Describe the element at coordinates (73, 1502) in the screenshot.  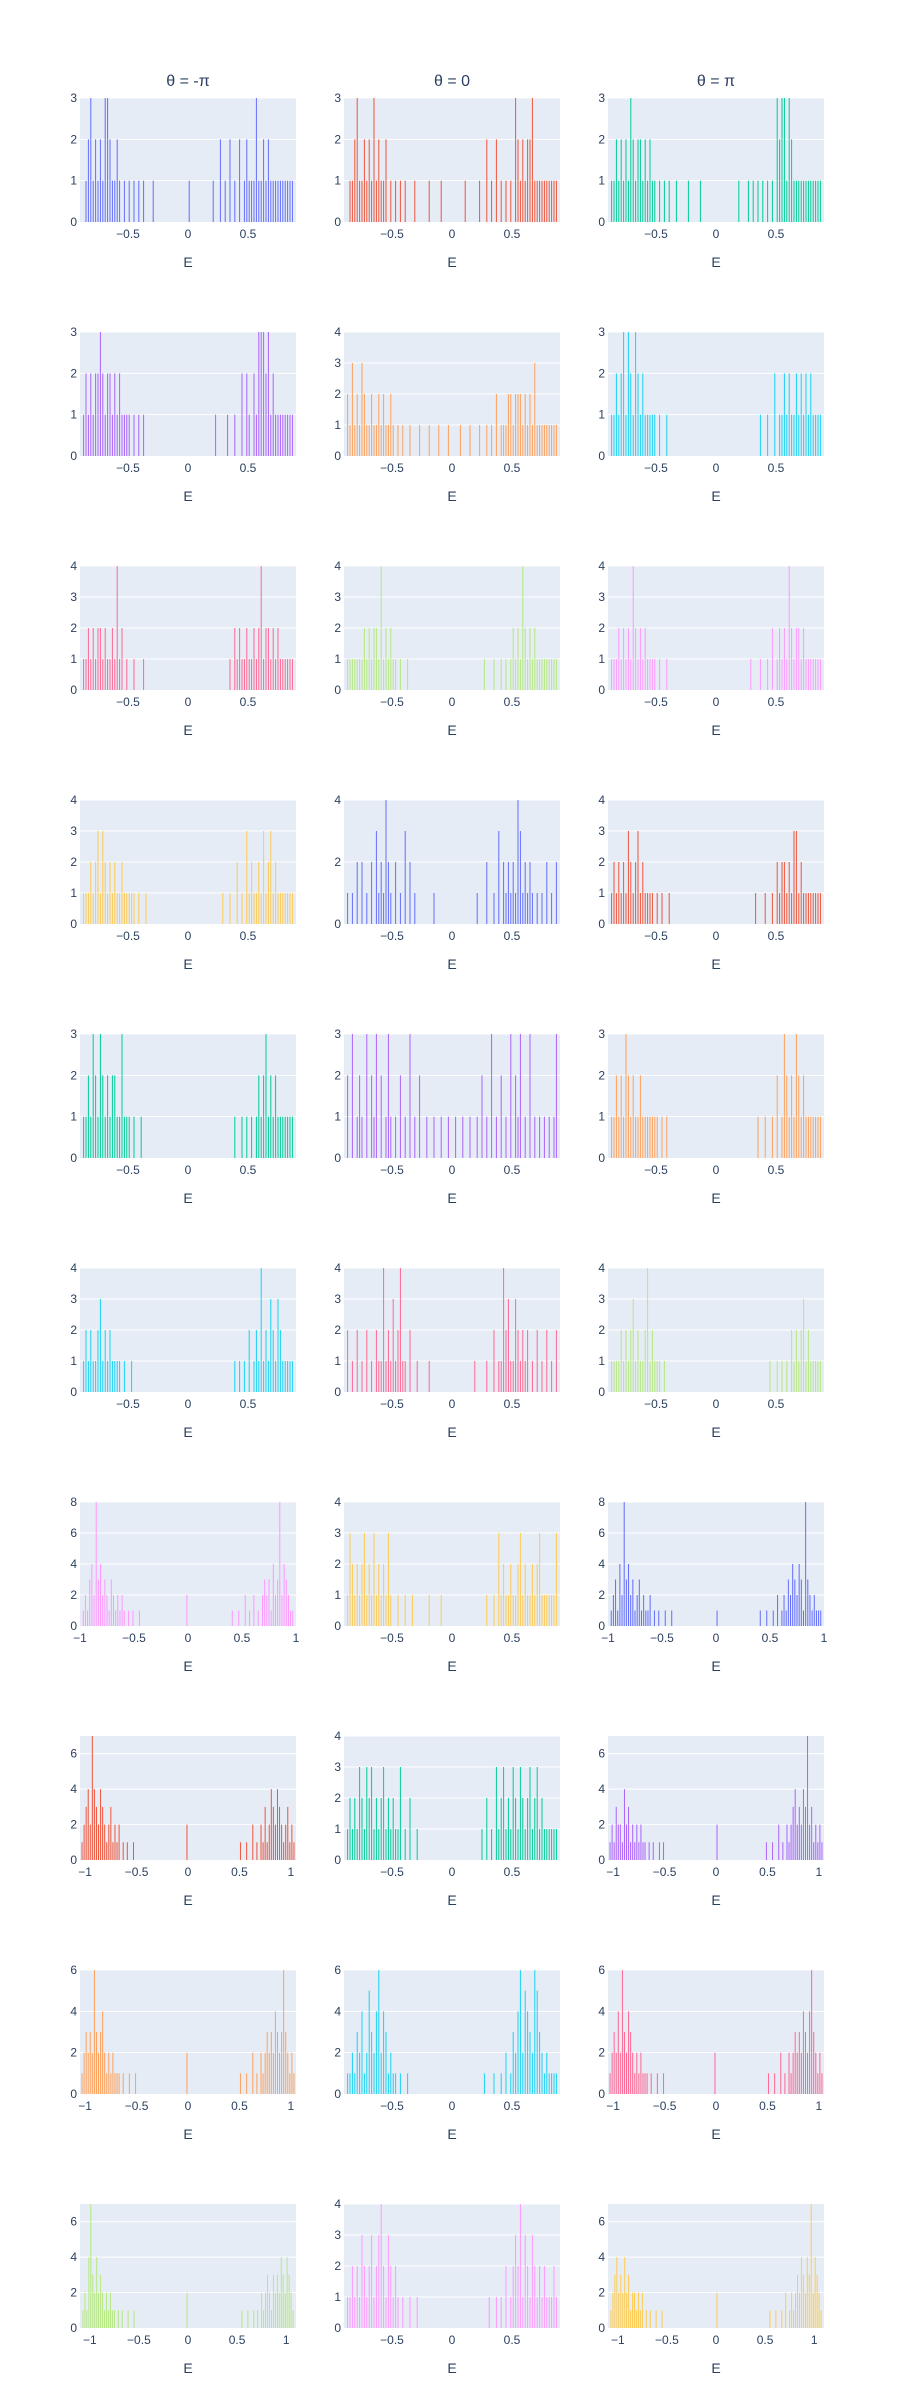
I see `y-tick-label: 8` at that location.